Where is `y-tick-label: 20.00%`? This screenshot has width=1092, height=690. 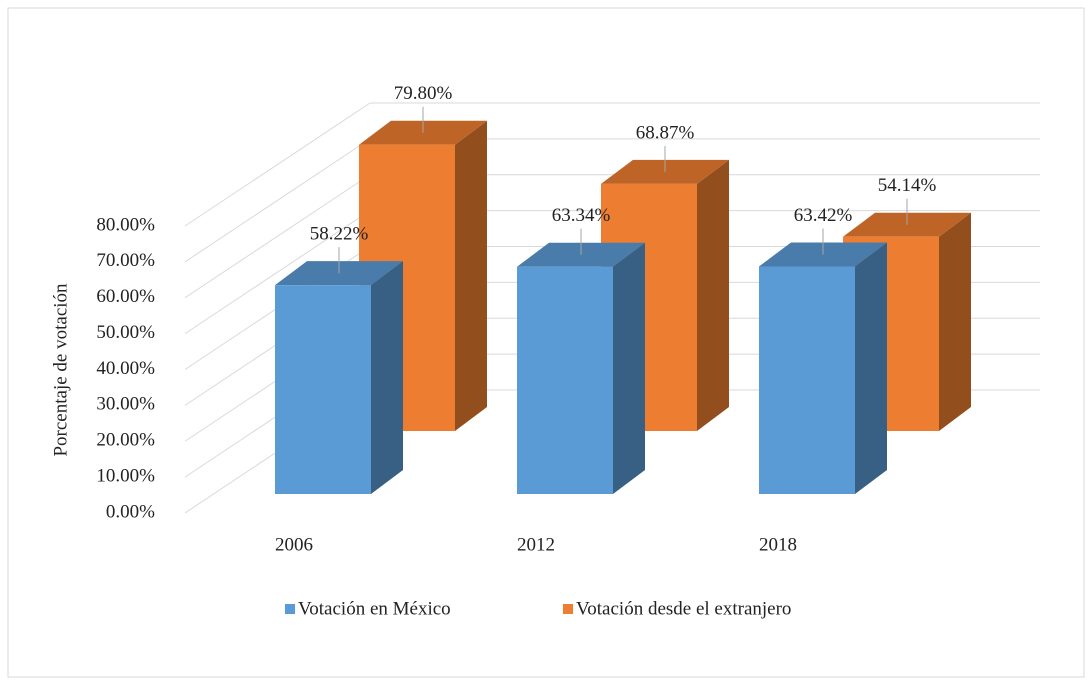 y-tick-label: 20.00% is located at coordinates (125, 440).